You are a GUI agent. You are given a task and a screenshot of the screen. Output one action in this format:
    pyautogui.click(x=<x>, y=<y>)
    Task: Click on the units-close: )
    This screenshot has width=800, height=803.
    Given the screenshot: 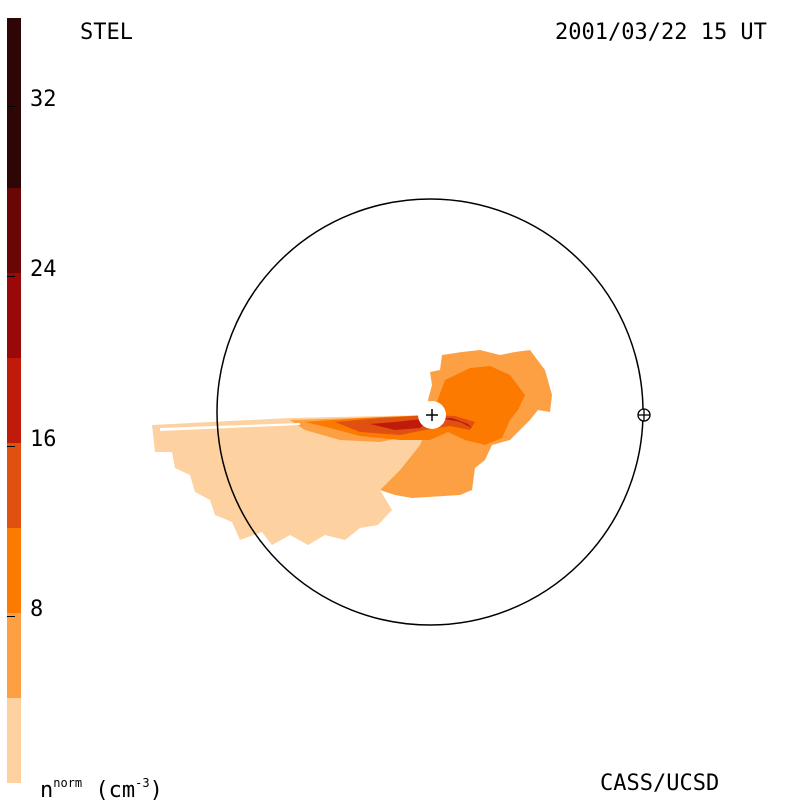 What is the action you would take?
    pyautogui.click(x=156, y=790)
    